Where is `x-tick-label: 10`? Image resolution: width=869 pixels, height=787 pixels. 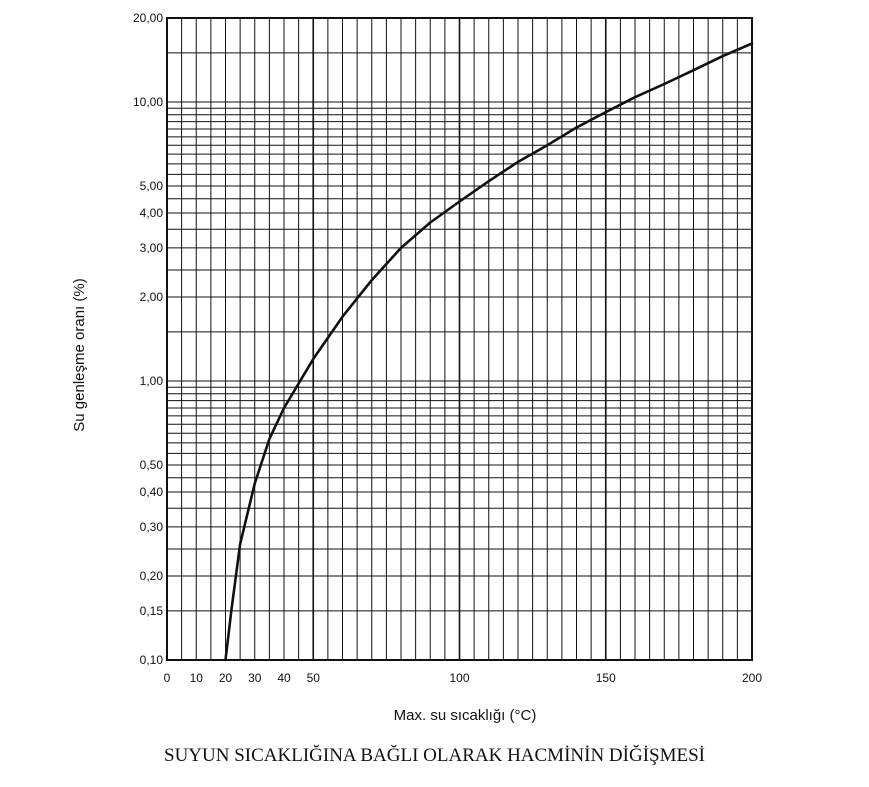
x-tick-label: 10 is located at coordinates (197, 678).